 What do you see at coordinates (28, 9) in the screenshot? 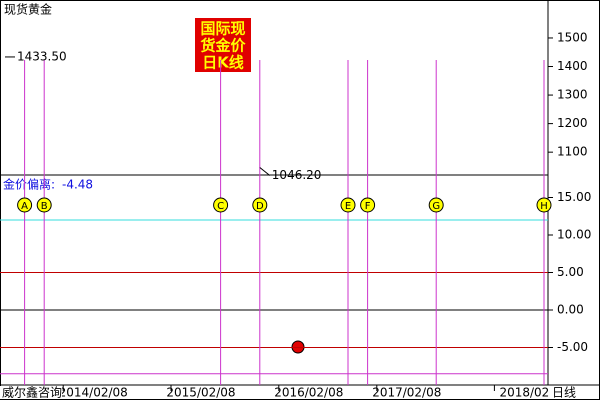
I see `chart-title: 现货黄金` at bounding box center [28, 9].